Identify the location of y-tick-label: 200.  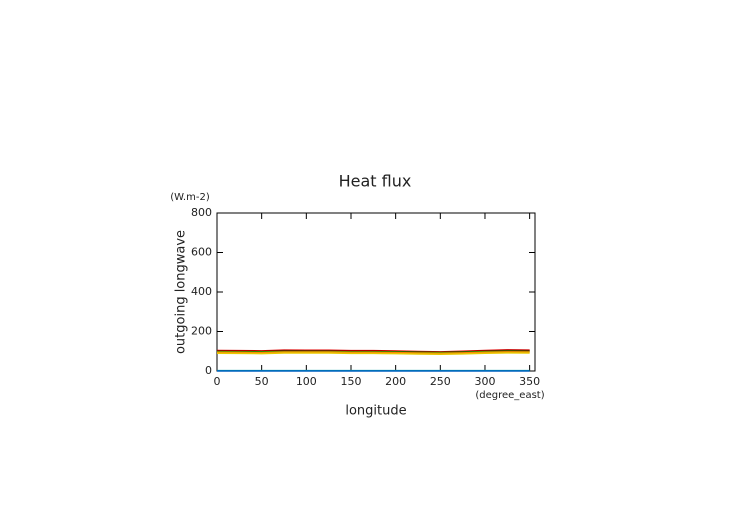
(201, 331).